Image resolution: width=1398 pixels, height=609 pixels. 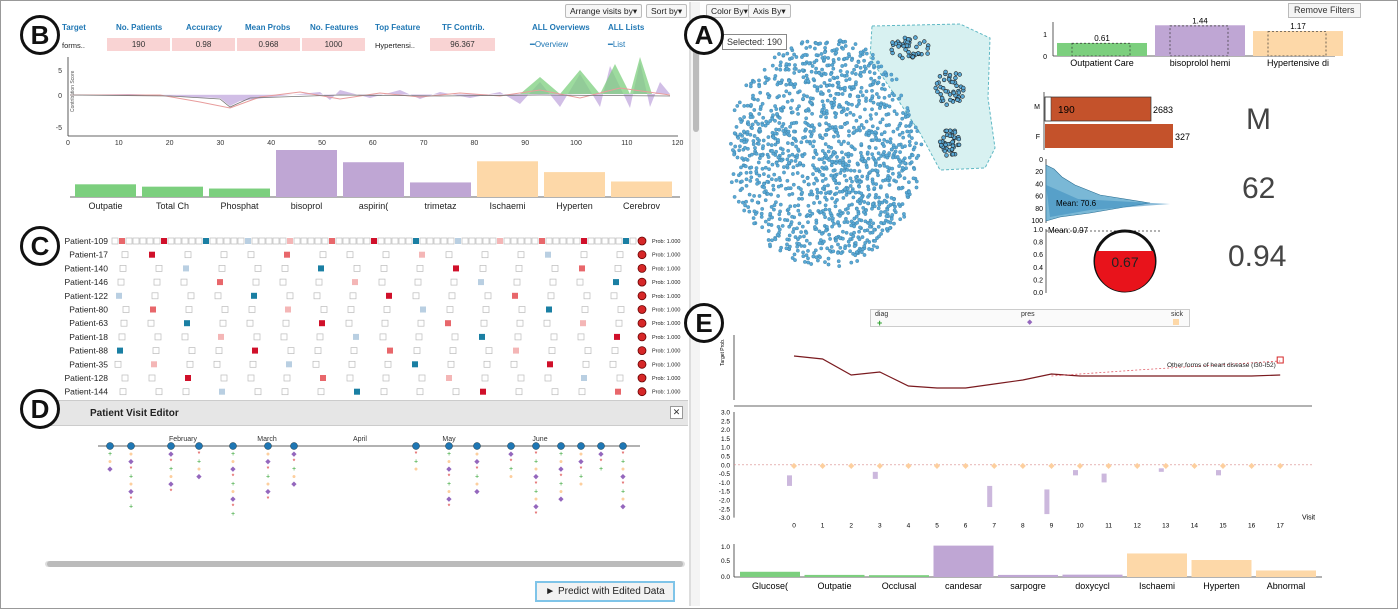 What do you see at coordinates (1324, 10) in the screenshot?
I see `remove-filters-button: Remove Filters` at bounding box center [1324, 10].